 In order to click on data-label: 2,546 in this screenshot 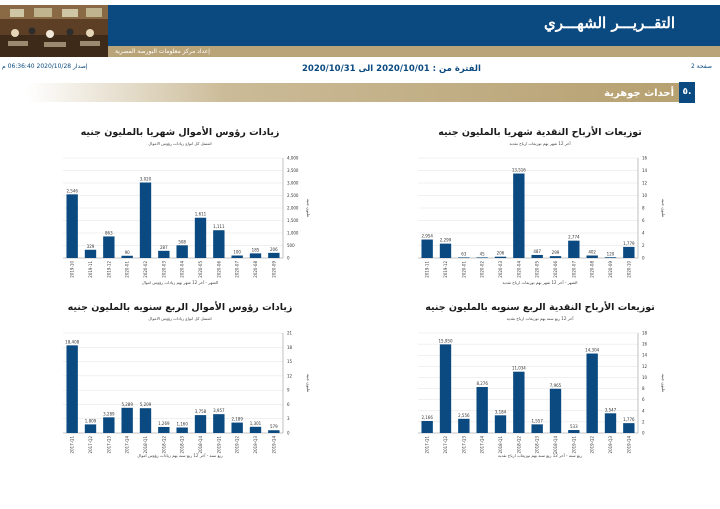, I will do `click(72, 190)`.